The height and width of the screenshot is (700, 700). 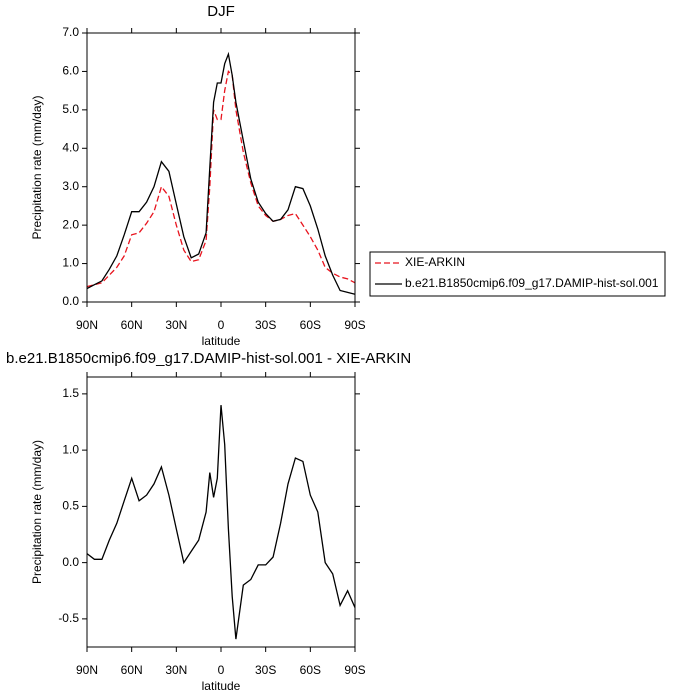 What do you see at coordinates (70, 109) in the screenshot?
I see `y-tick-label: 5.0` at bounding box center [70, 109].